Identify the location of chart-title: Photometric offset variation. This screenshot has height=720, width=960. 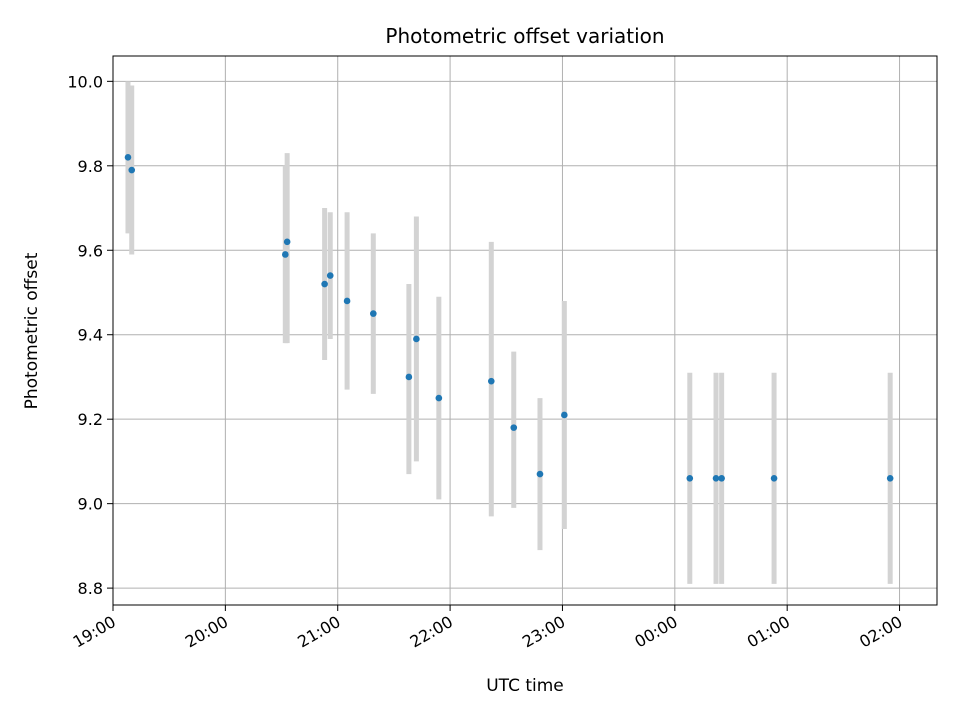
(524, 36).